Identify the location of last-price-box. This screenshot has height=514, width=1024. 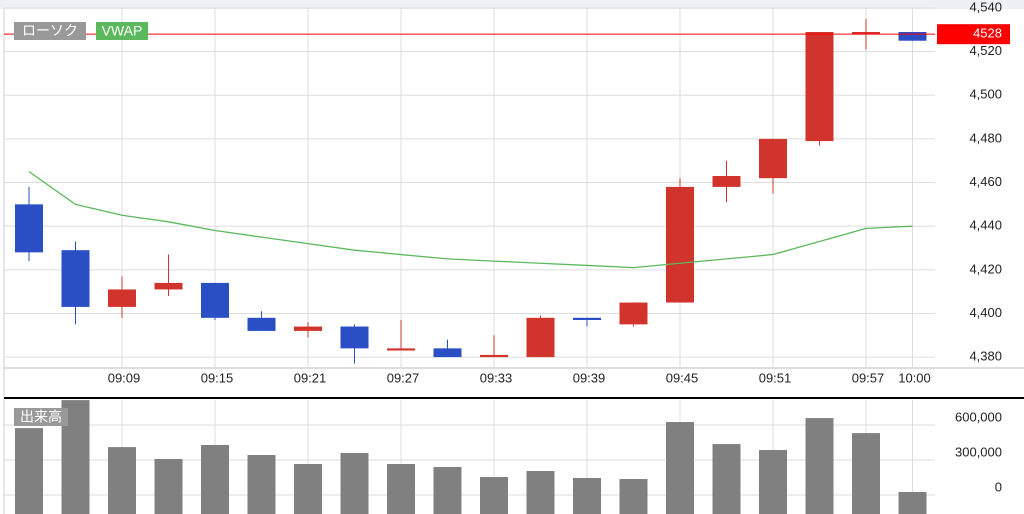
(973, 34).